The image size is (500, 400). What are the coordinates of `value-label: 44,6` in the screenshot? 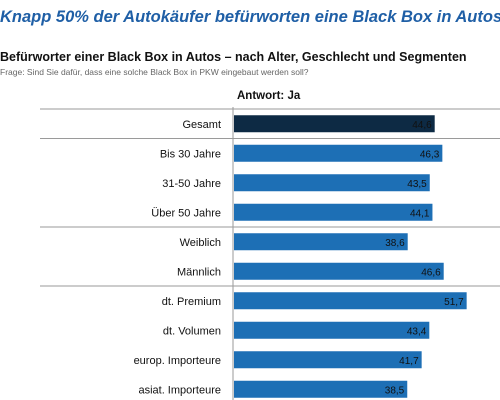 It's located at (422, 125).